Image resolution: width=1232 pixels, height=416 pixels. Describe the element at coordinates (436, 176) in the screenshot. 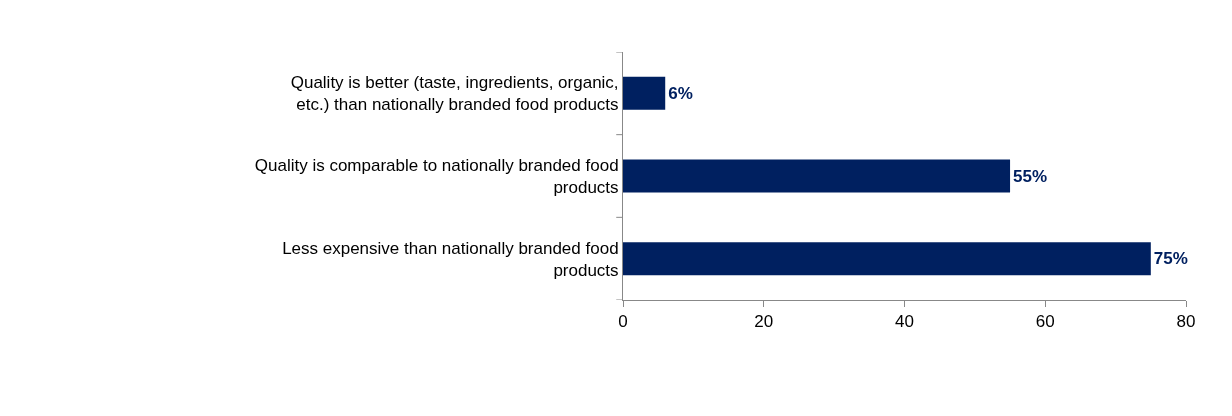

I see `y-tick-label: Quality is comparable to nationally branded food products` at that location.